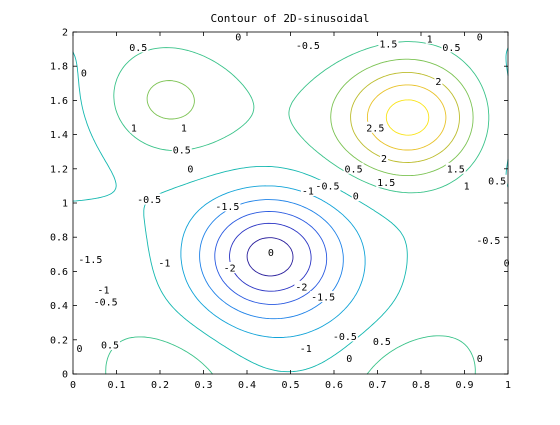 The width and height of the screenshot is (560, 425). Describe the element at coordinates (59, 238) in the screenshot. I see `y-tick-label: 0.8` at that location.